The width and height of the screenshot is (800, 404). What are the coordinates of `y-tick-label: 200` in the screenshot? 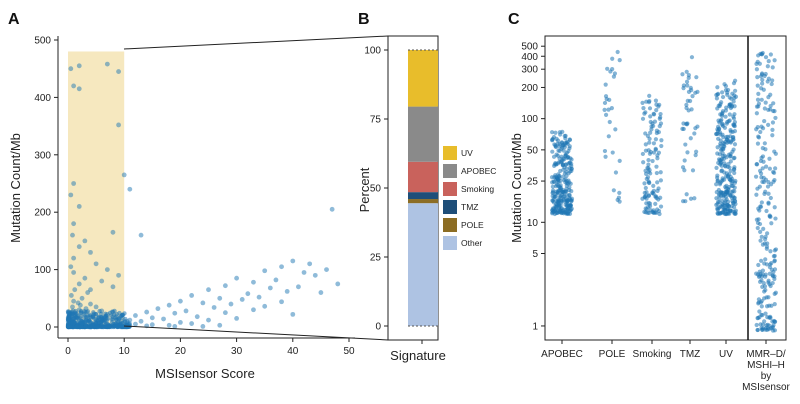 It's located at (529, 88).